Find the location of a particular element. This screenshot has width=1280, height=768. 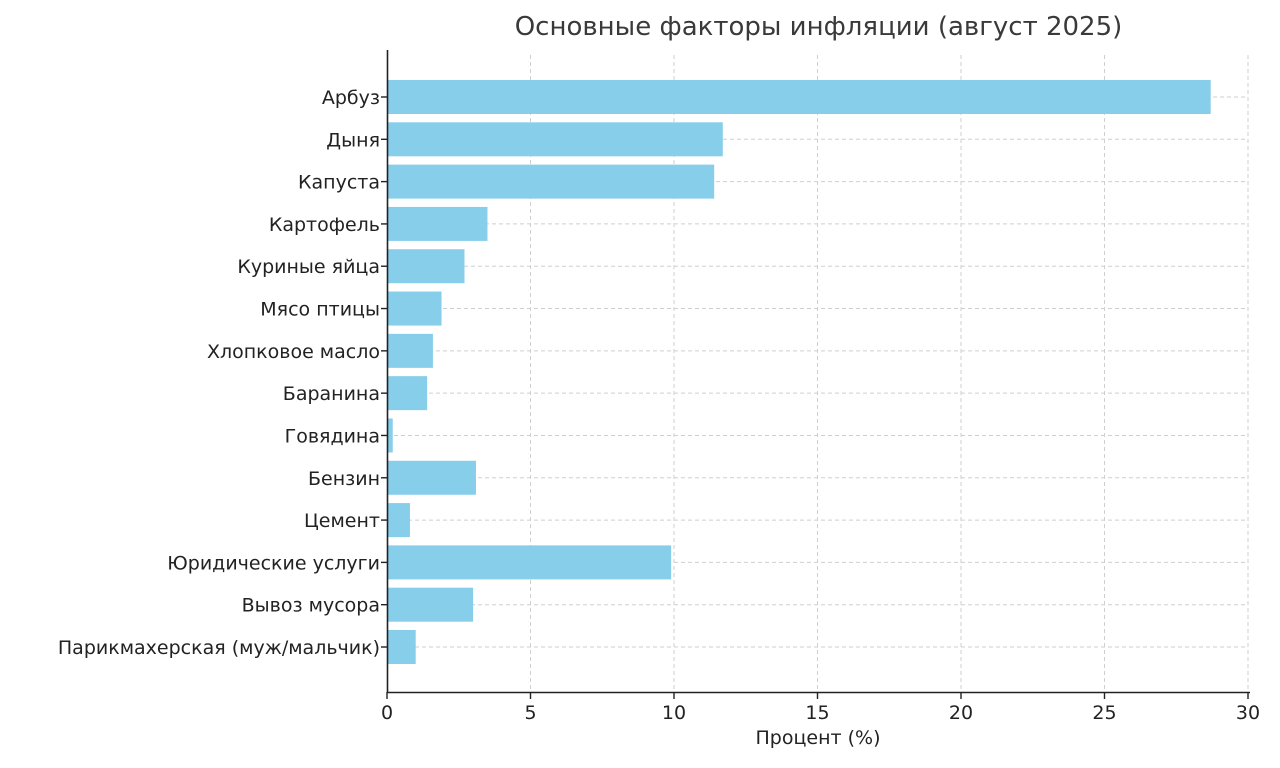

x-ticks: 0 5 10 15 20 25 30 is located at coordinates (820, 708).